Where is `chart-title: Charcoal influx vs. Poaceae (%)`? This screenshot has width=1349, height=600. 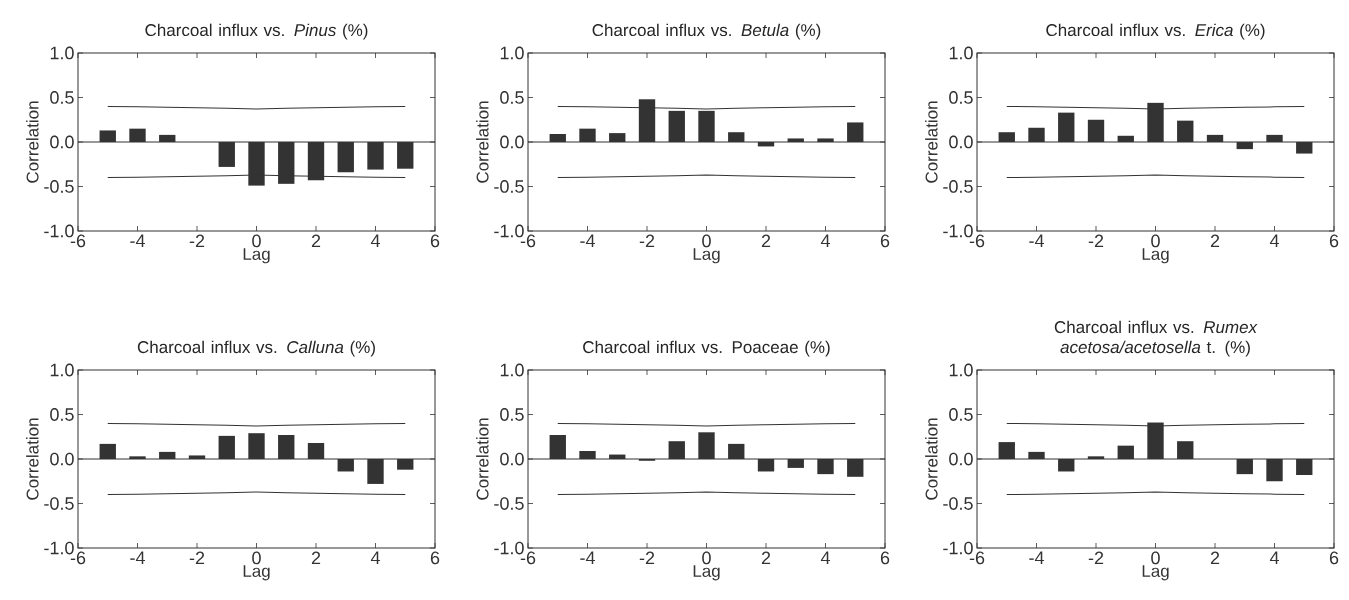
chart-title: Charcoal influx vs. Poaceae (%) is located at coordinates (706, 348).